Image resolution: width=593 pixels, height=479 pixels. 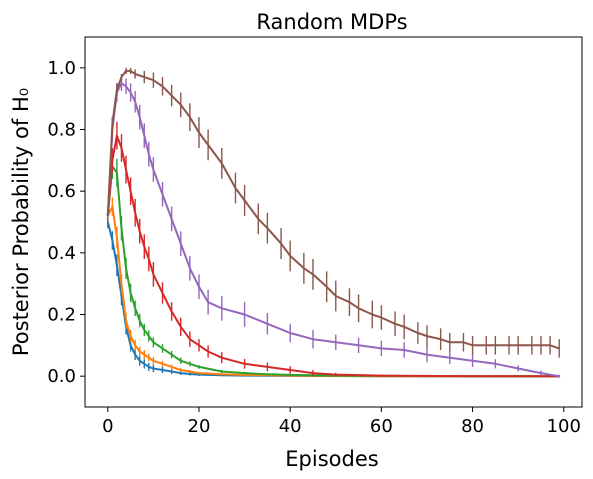 I want to click on y-tick-label: 1.0, so click(x=61, y=68).